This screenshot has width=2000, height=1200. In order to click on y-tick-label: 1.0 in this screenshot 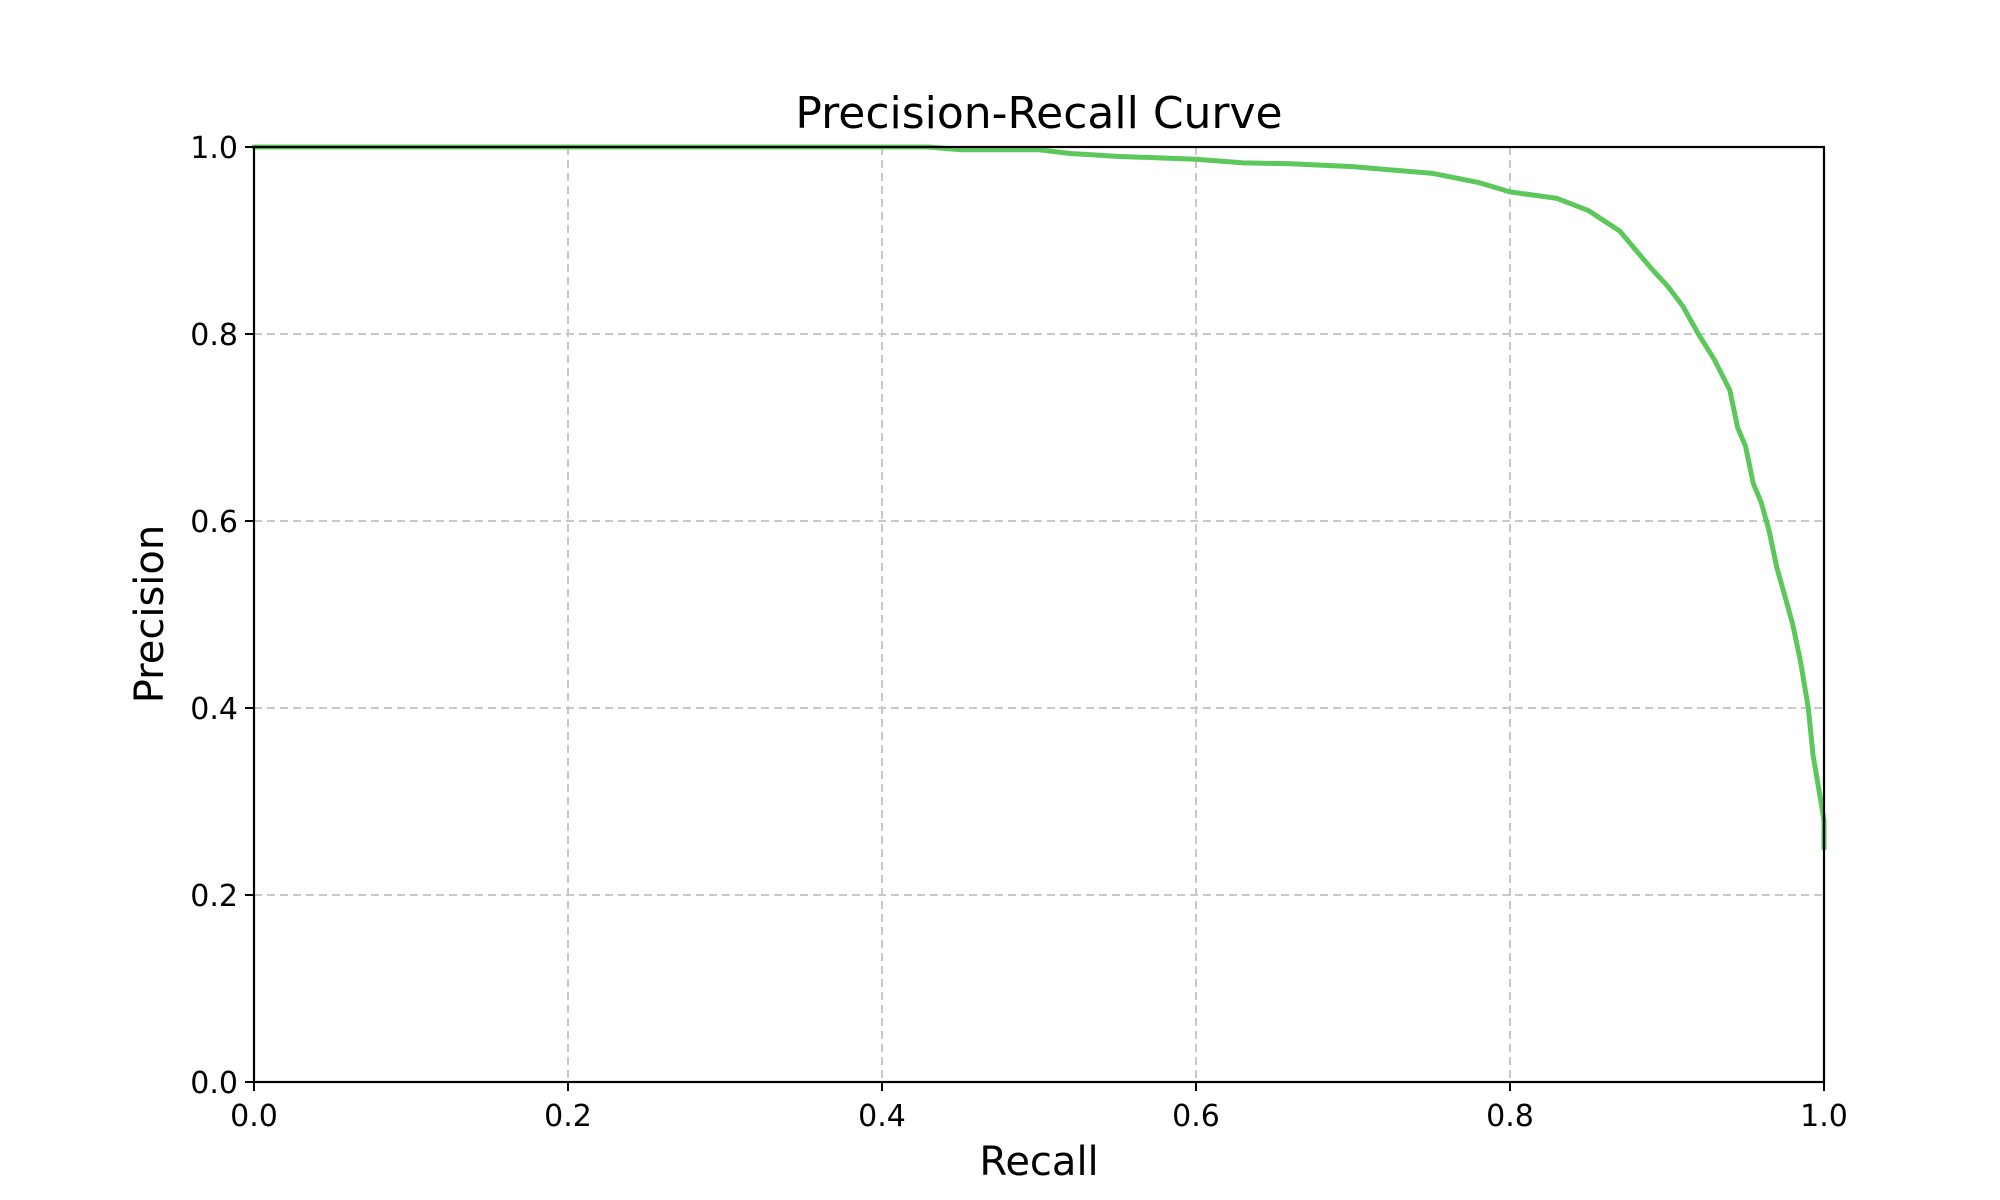, I will do `click(214, 148)`.